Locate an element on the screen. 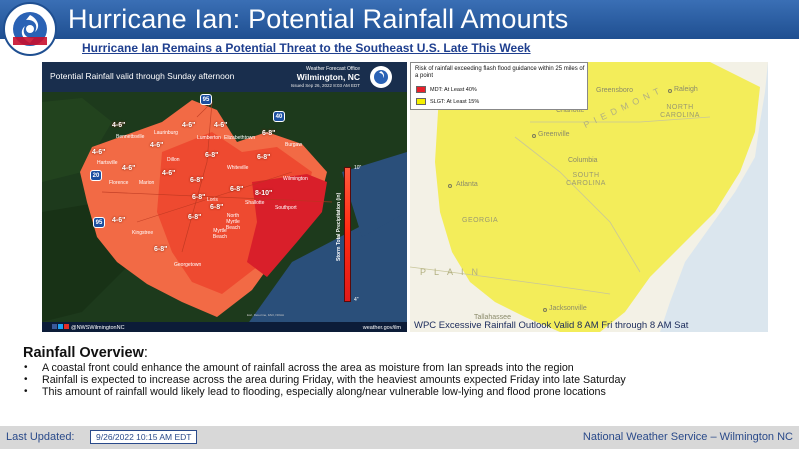 The height and width of the screenshot is (449, 799). terrain-patch is located at coordinates (77, 140).